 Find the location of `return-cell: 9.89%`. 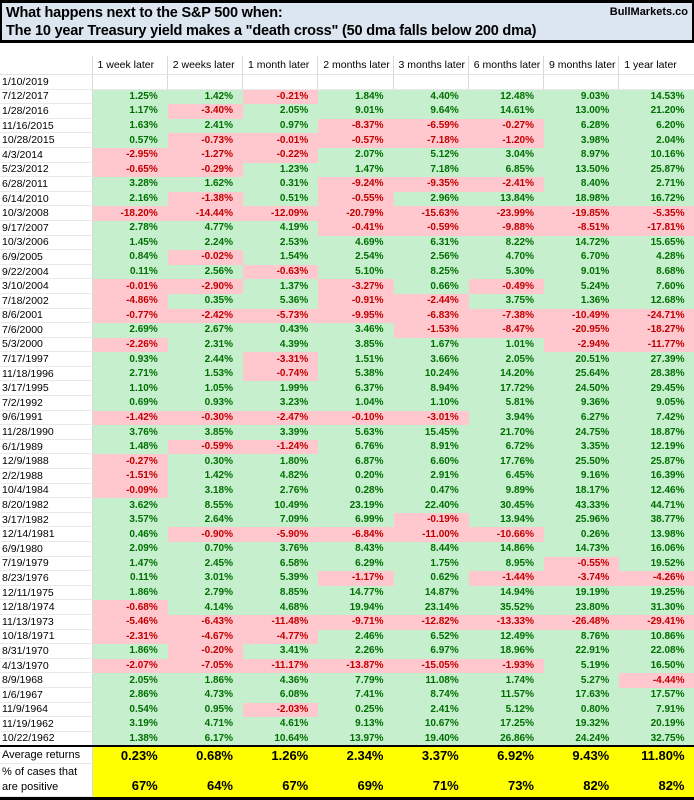

return-cell: 9.89% is located at coordinates (506, 491).